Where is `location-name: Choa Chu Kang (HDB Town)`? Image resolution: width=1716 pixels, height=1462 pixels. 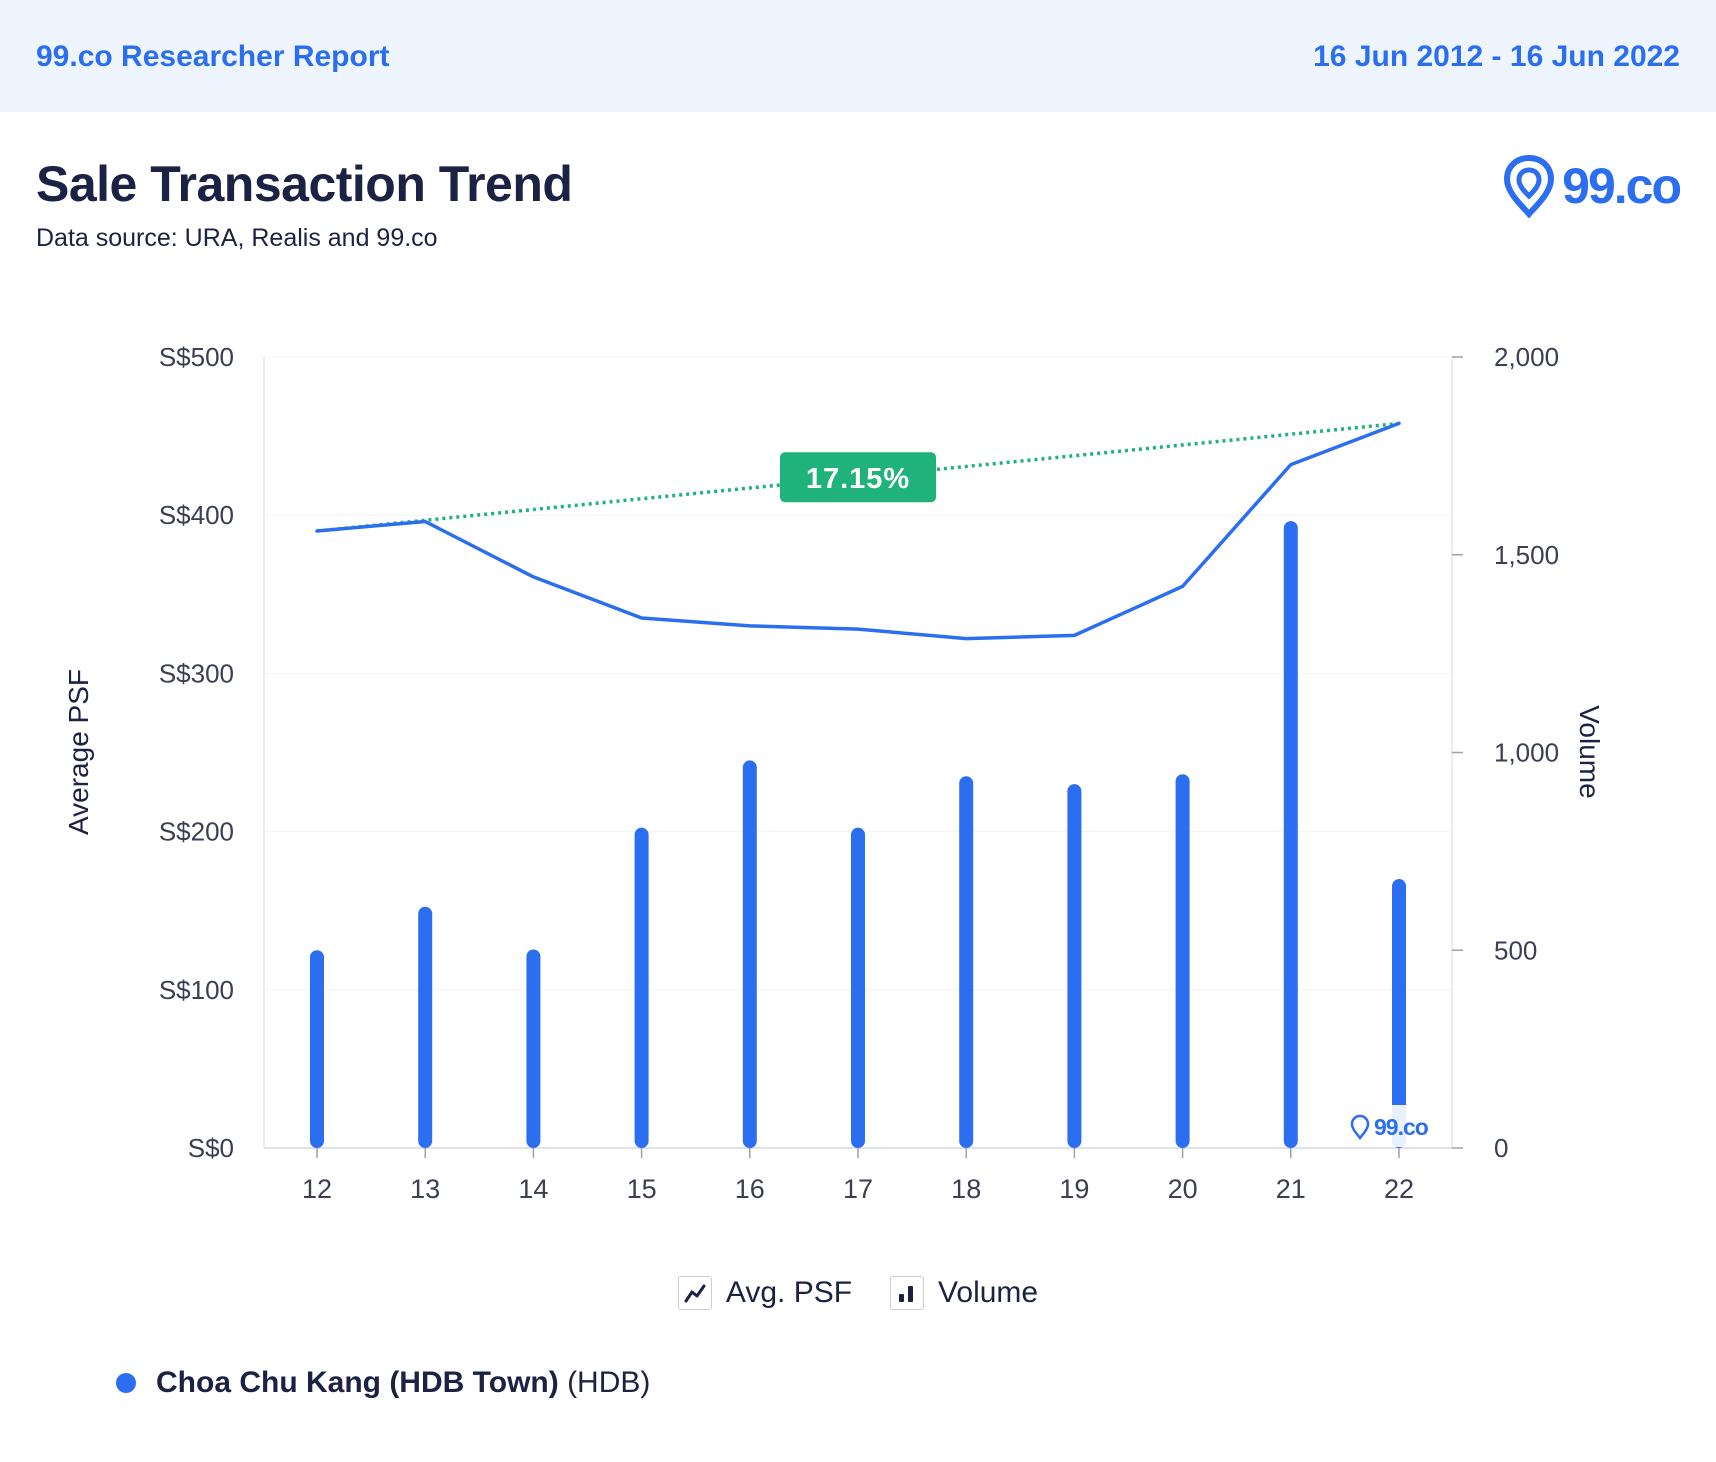
location-name: Choa Chu Kang (HDB Town) is located at coordinates (357, 1382).